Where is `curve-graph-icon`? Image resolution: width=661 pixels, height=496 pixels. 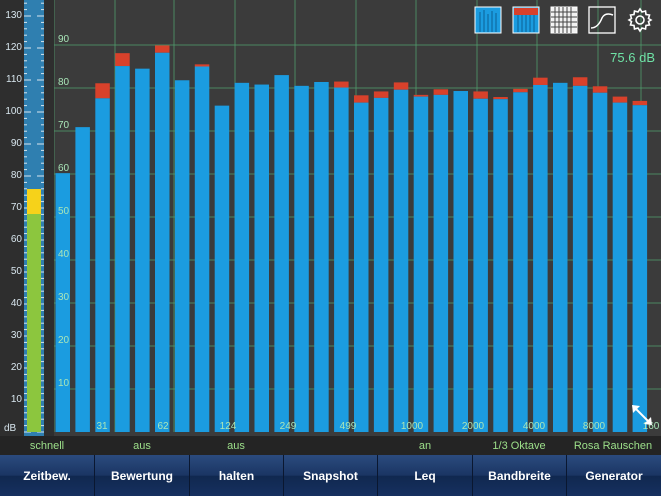
curve-graph-icon is located at coordinates (602, 20).